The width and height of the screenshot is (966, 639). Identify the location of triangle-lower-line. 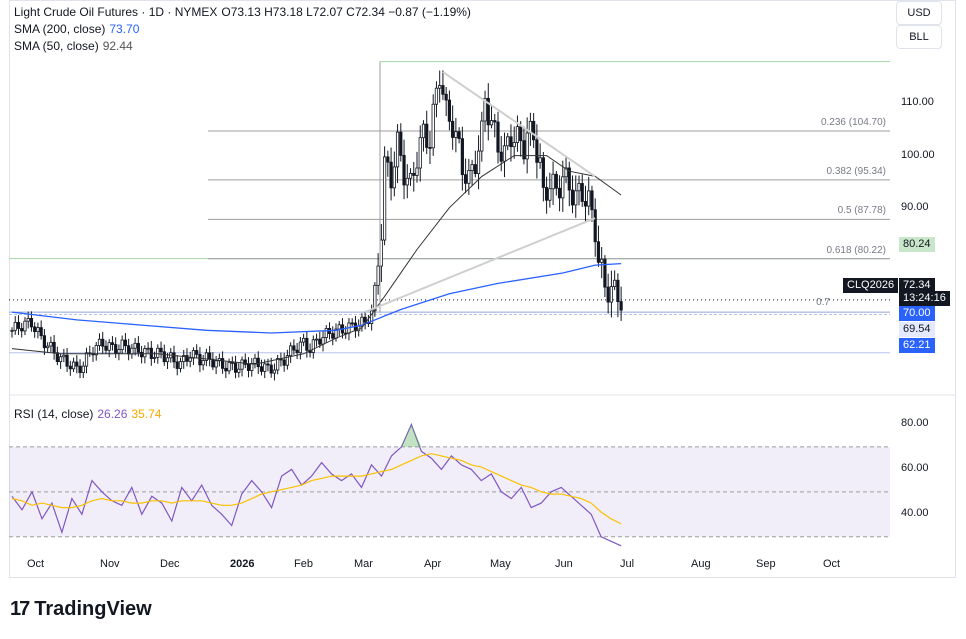
(480, 265).